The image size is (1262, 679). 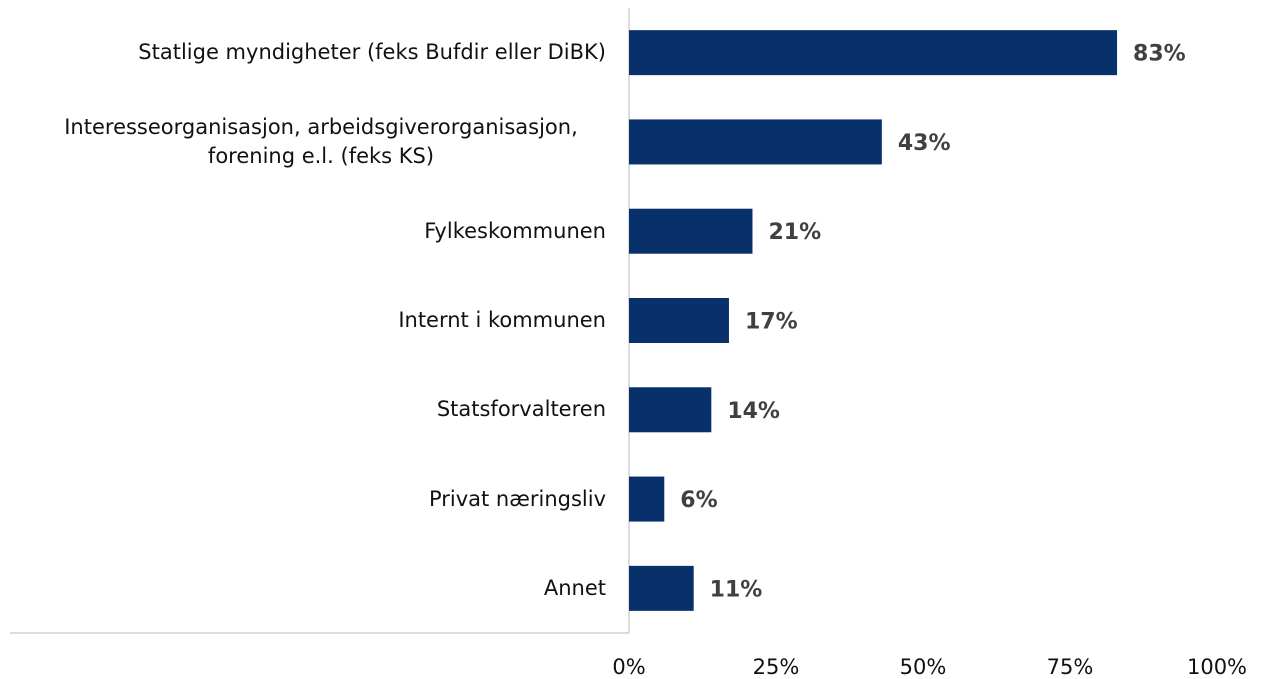 What do you see at coordinates (502, 319) in the screenshot?
I see `y-tick-label: Internt i kommunen` at bounding box center [502, 319].